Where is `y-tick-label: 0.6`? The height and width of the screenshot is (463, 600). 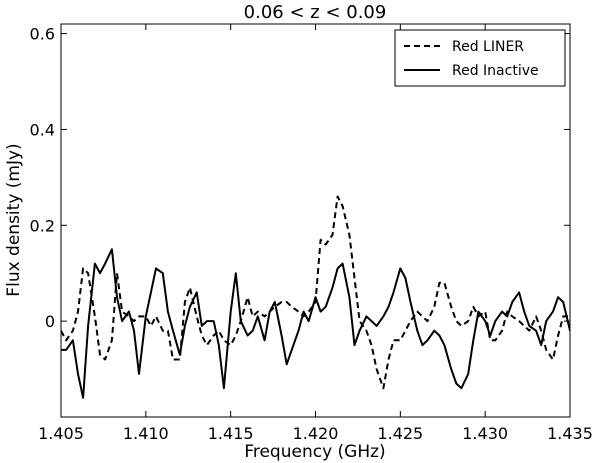
y-tick-label: 0.6 is located at coordinates (42, 34).